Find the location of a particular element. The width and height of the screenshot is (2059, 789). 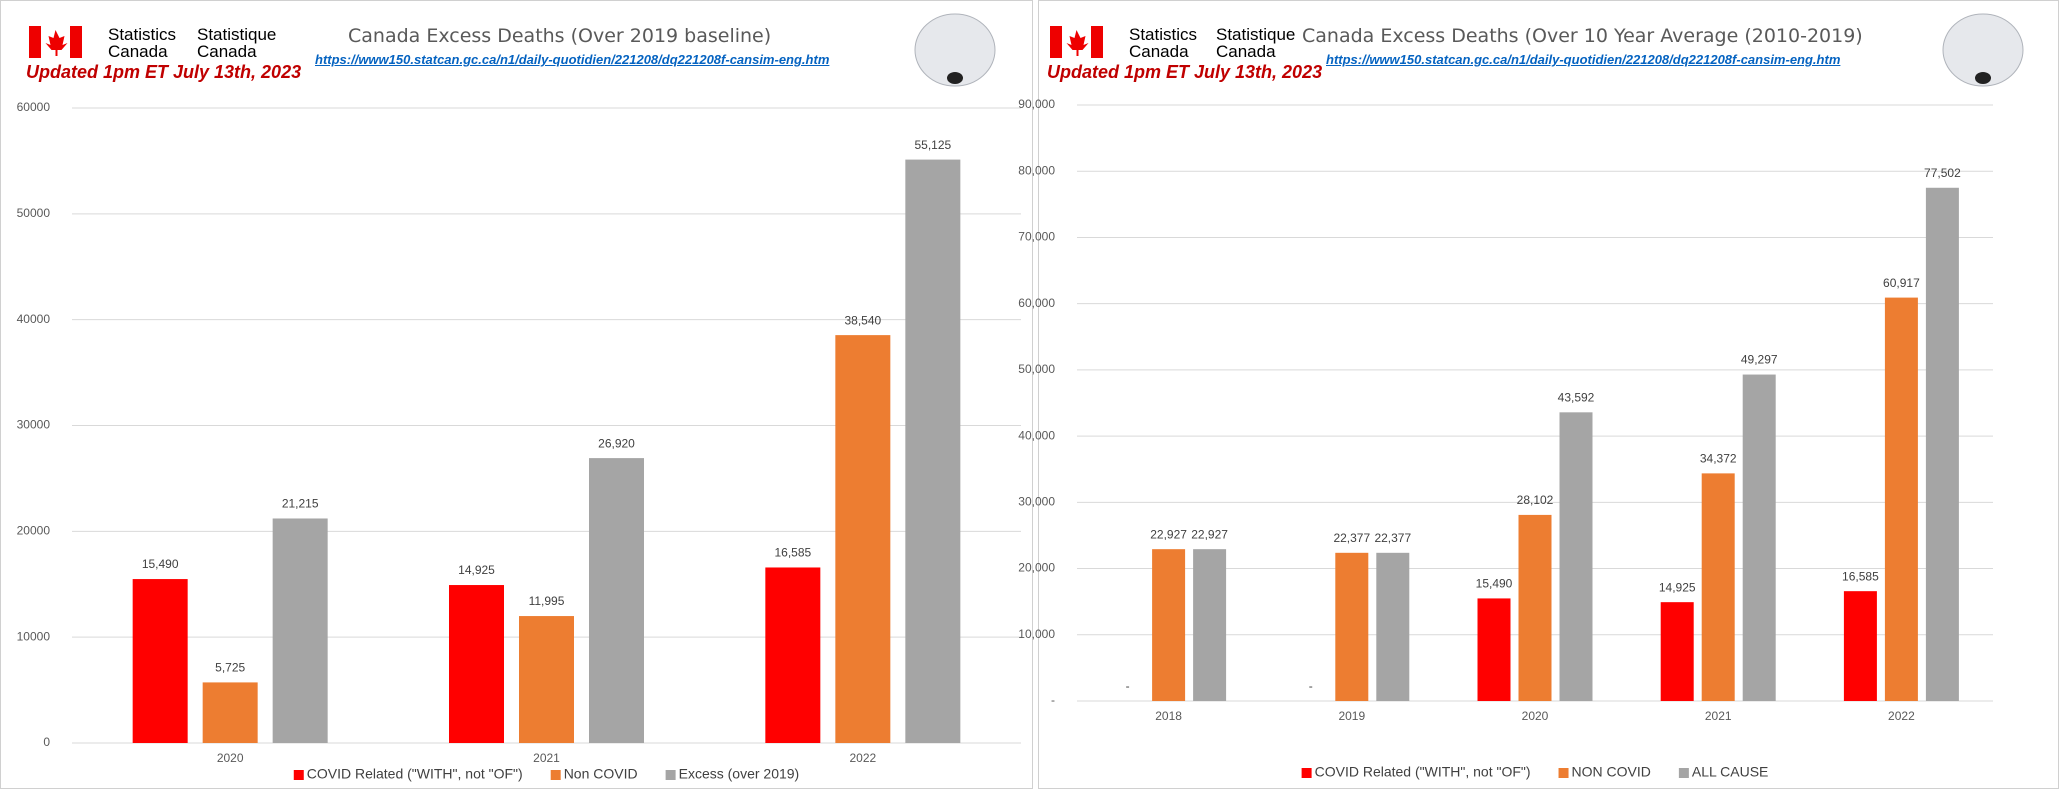

x-tick-label: 2019 is located at coordinates (1351, 716).